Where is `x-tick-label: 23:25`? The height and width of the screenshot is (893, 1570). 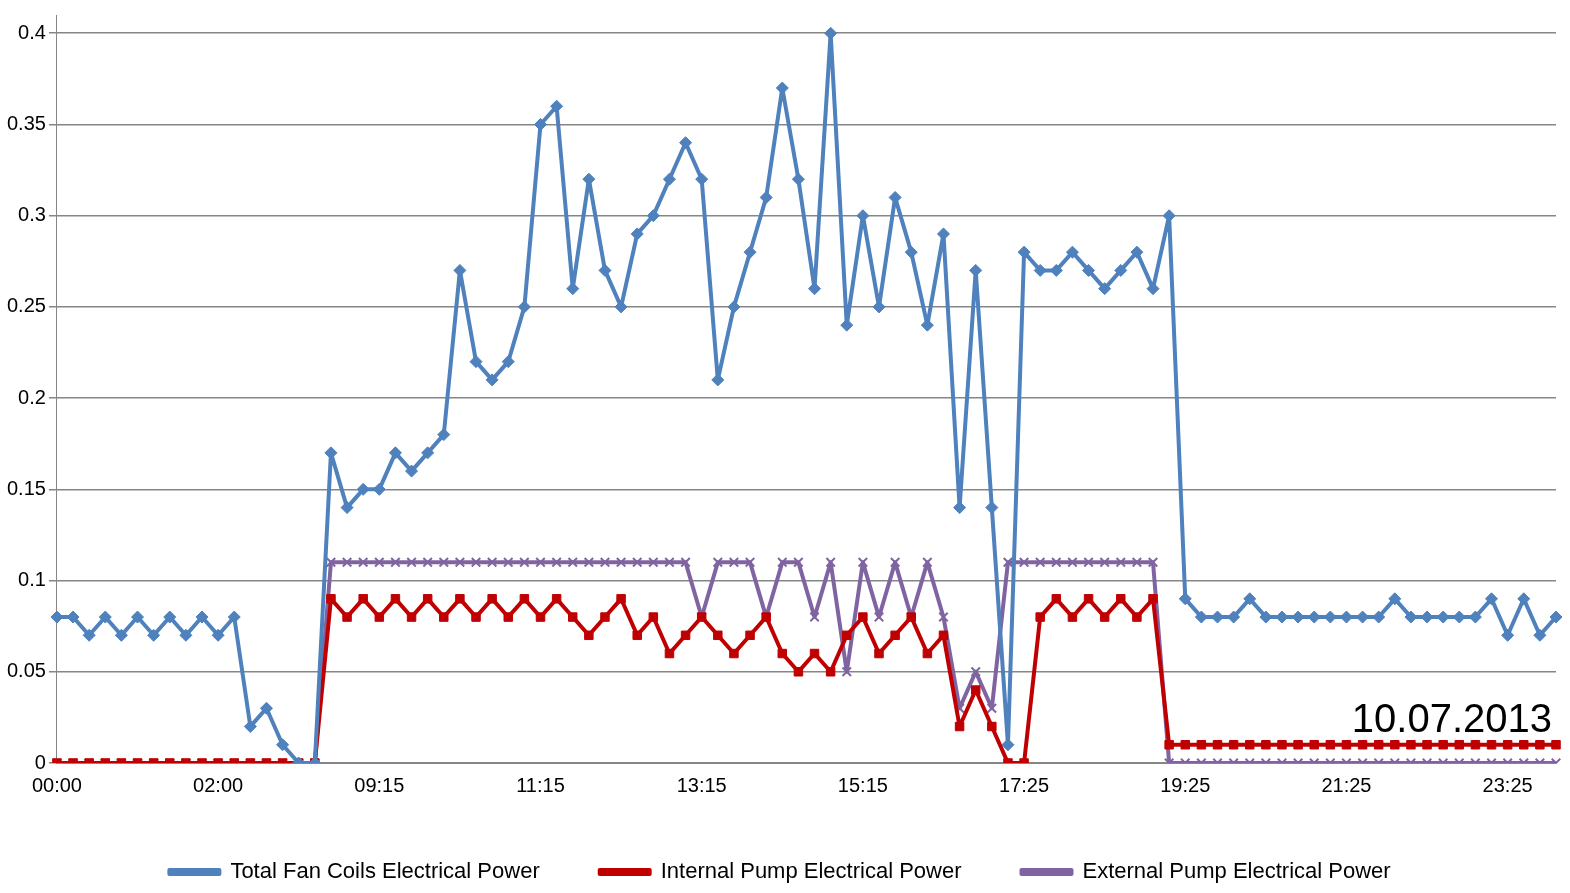 x-tick-label: 23:25 is located at coordinates (1507, 784).